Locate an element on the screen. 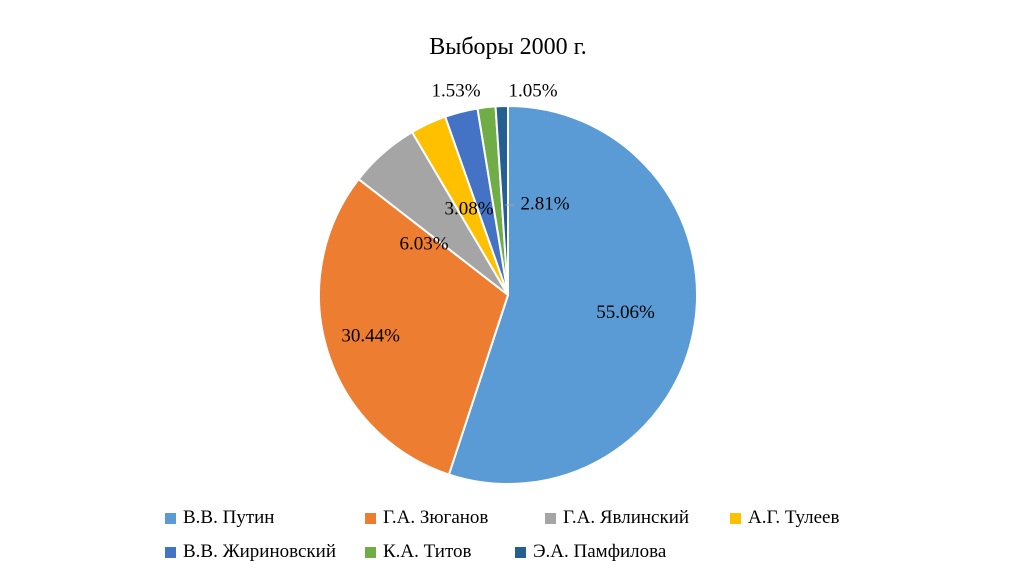 Image resolution: width=1024 pixels, height=581 pixels. legend-label: А.Г. Тулеев is located at coordinates (794, 517).